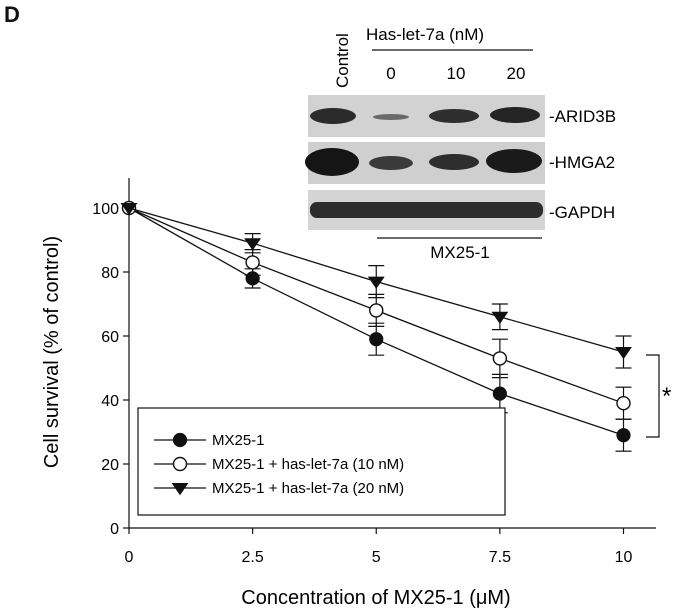  I want to click on x-axis-ticks: 0 2.5 5 7.5 10, so click(379, 547).